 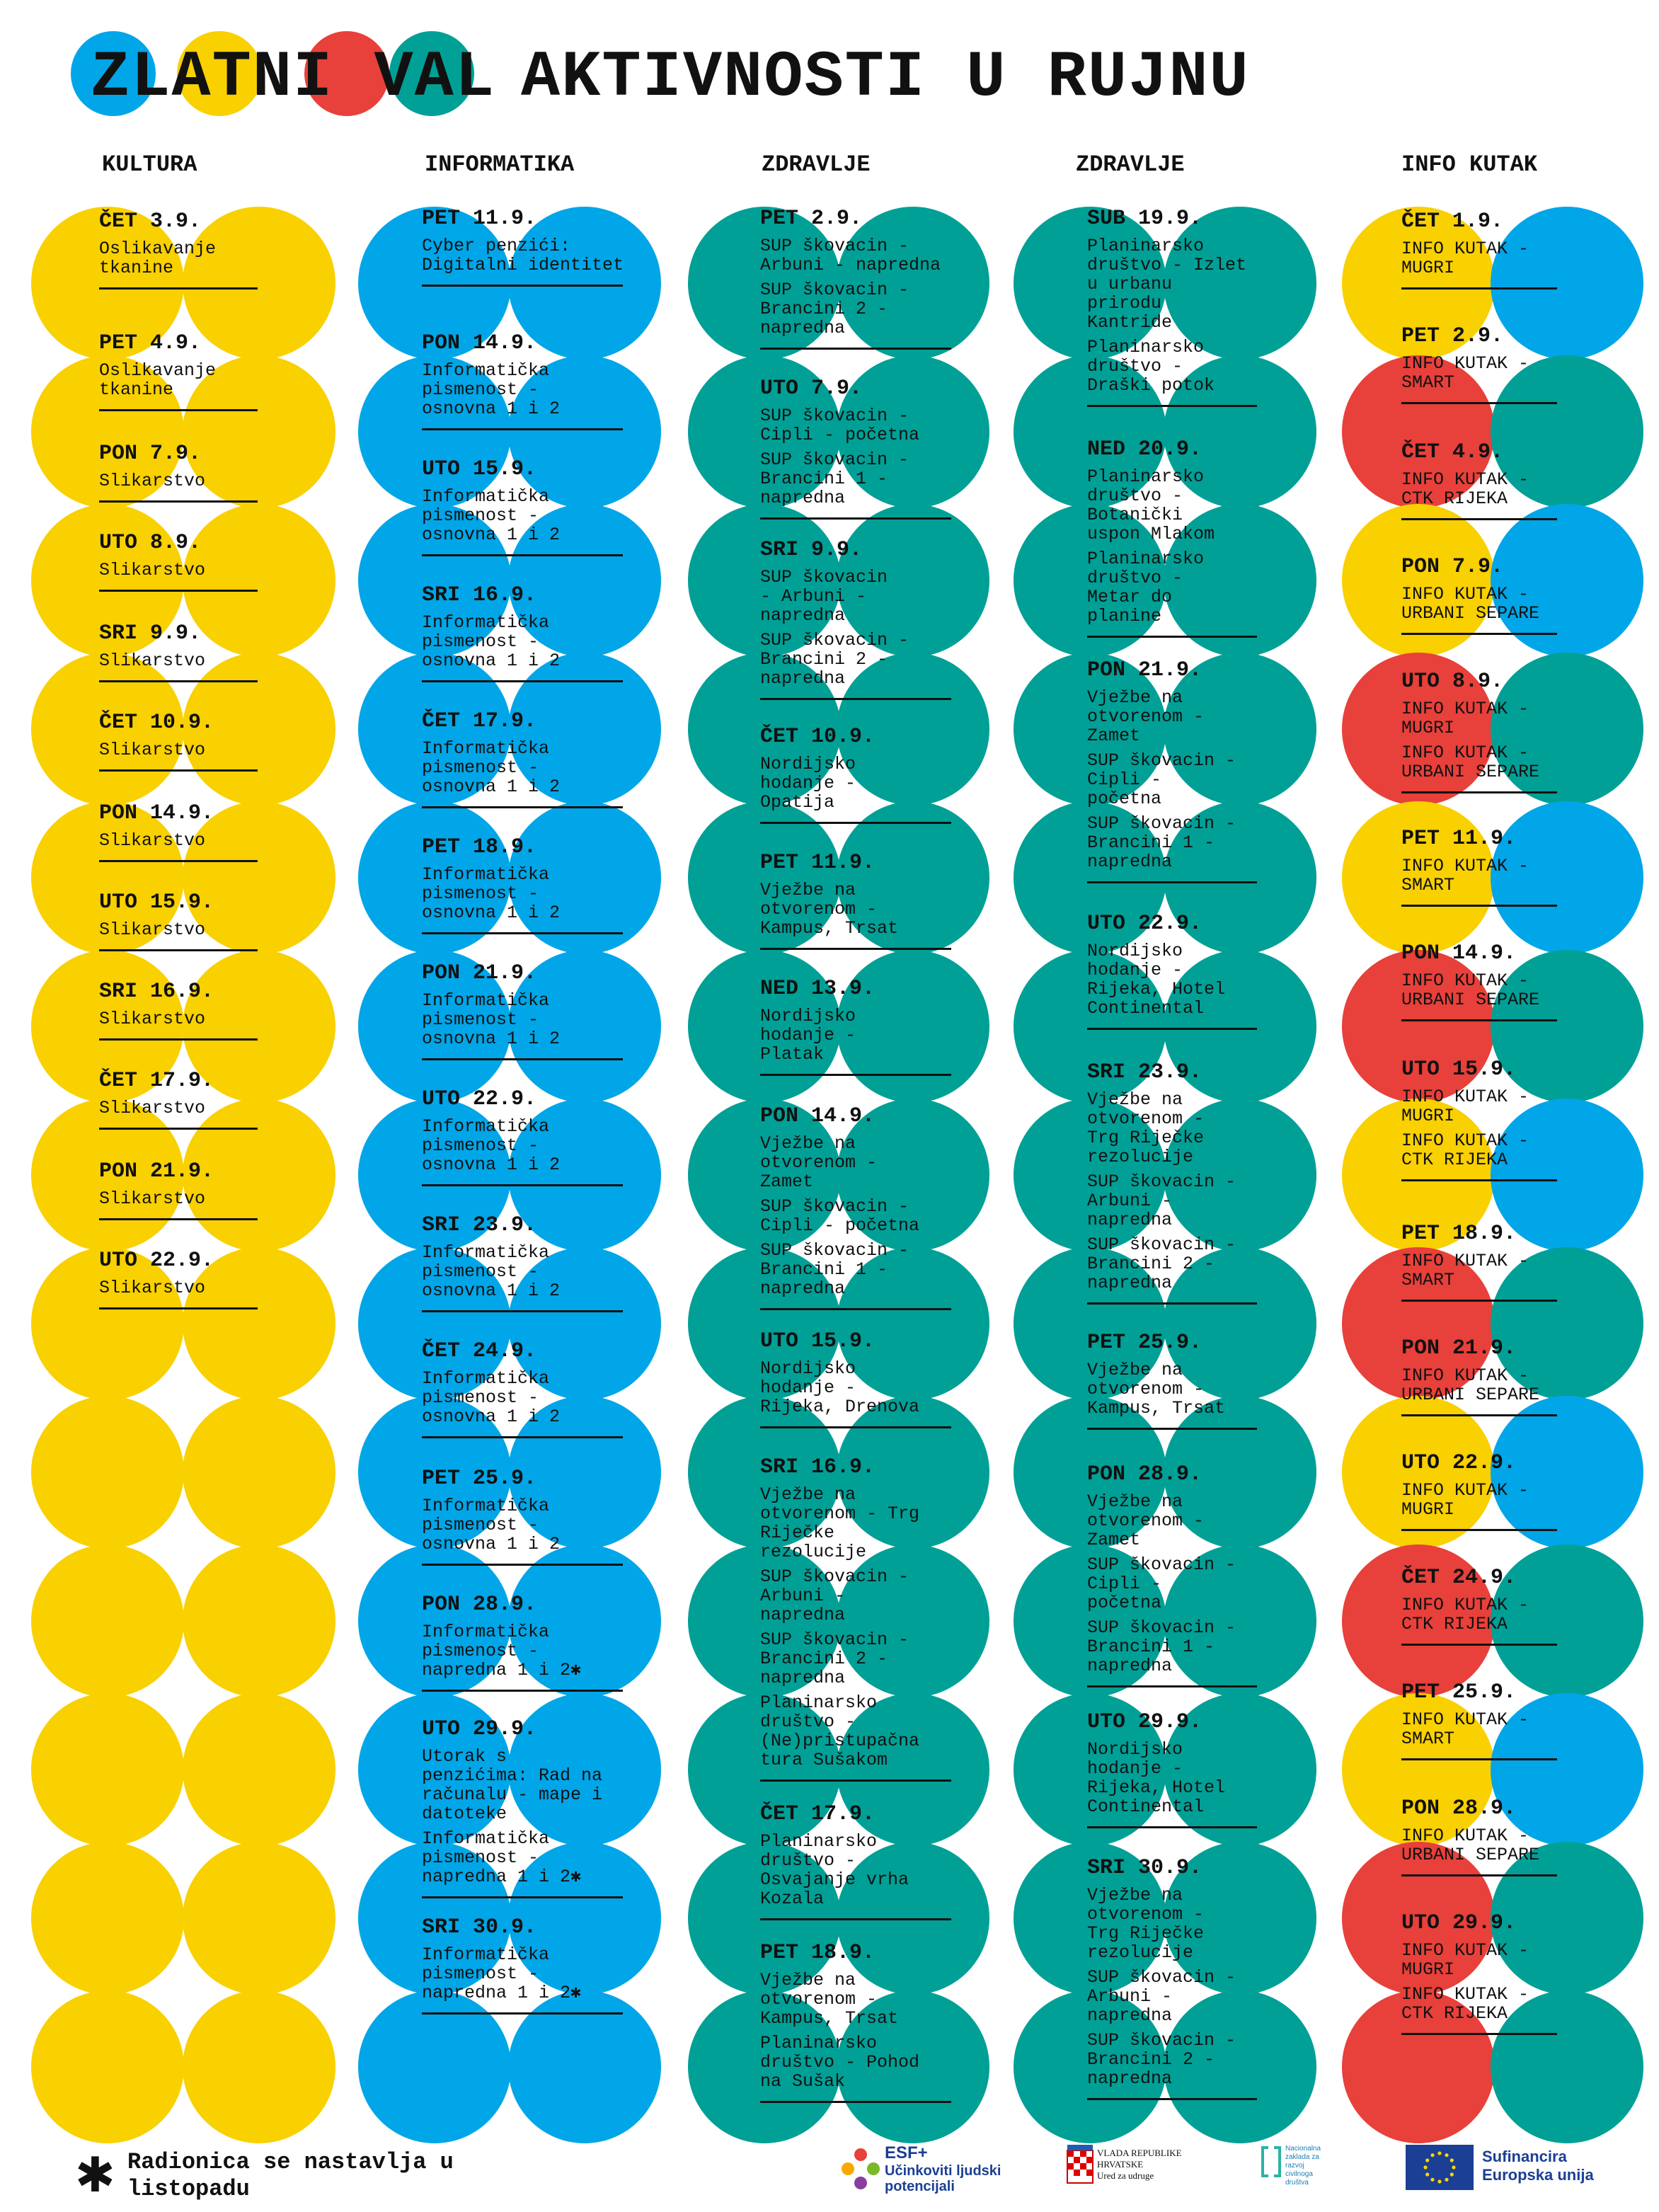 I want to click on column-heading: ZDRAVLJE, so click(x=1130, y=164).